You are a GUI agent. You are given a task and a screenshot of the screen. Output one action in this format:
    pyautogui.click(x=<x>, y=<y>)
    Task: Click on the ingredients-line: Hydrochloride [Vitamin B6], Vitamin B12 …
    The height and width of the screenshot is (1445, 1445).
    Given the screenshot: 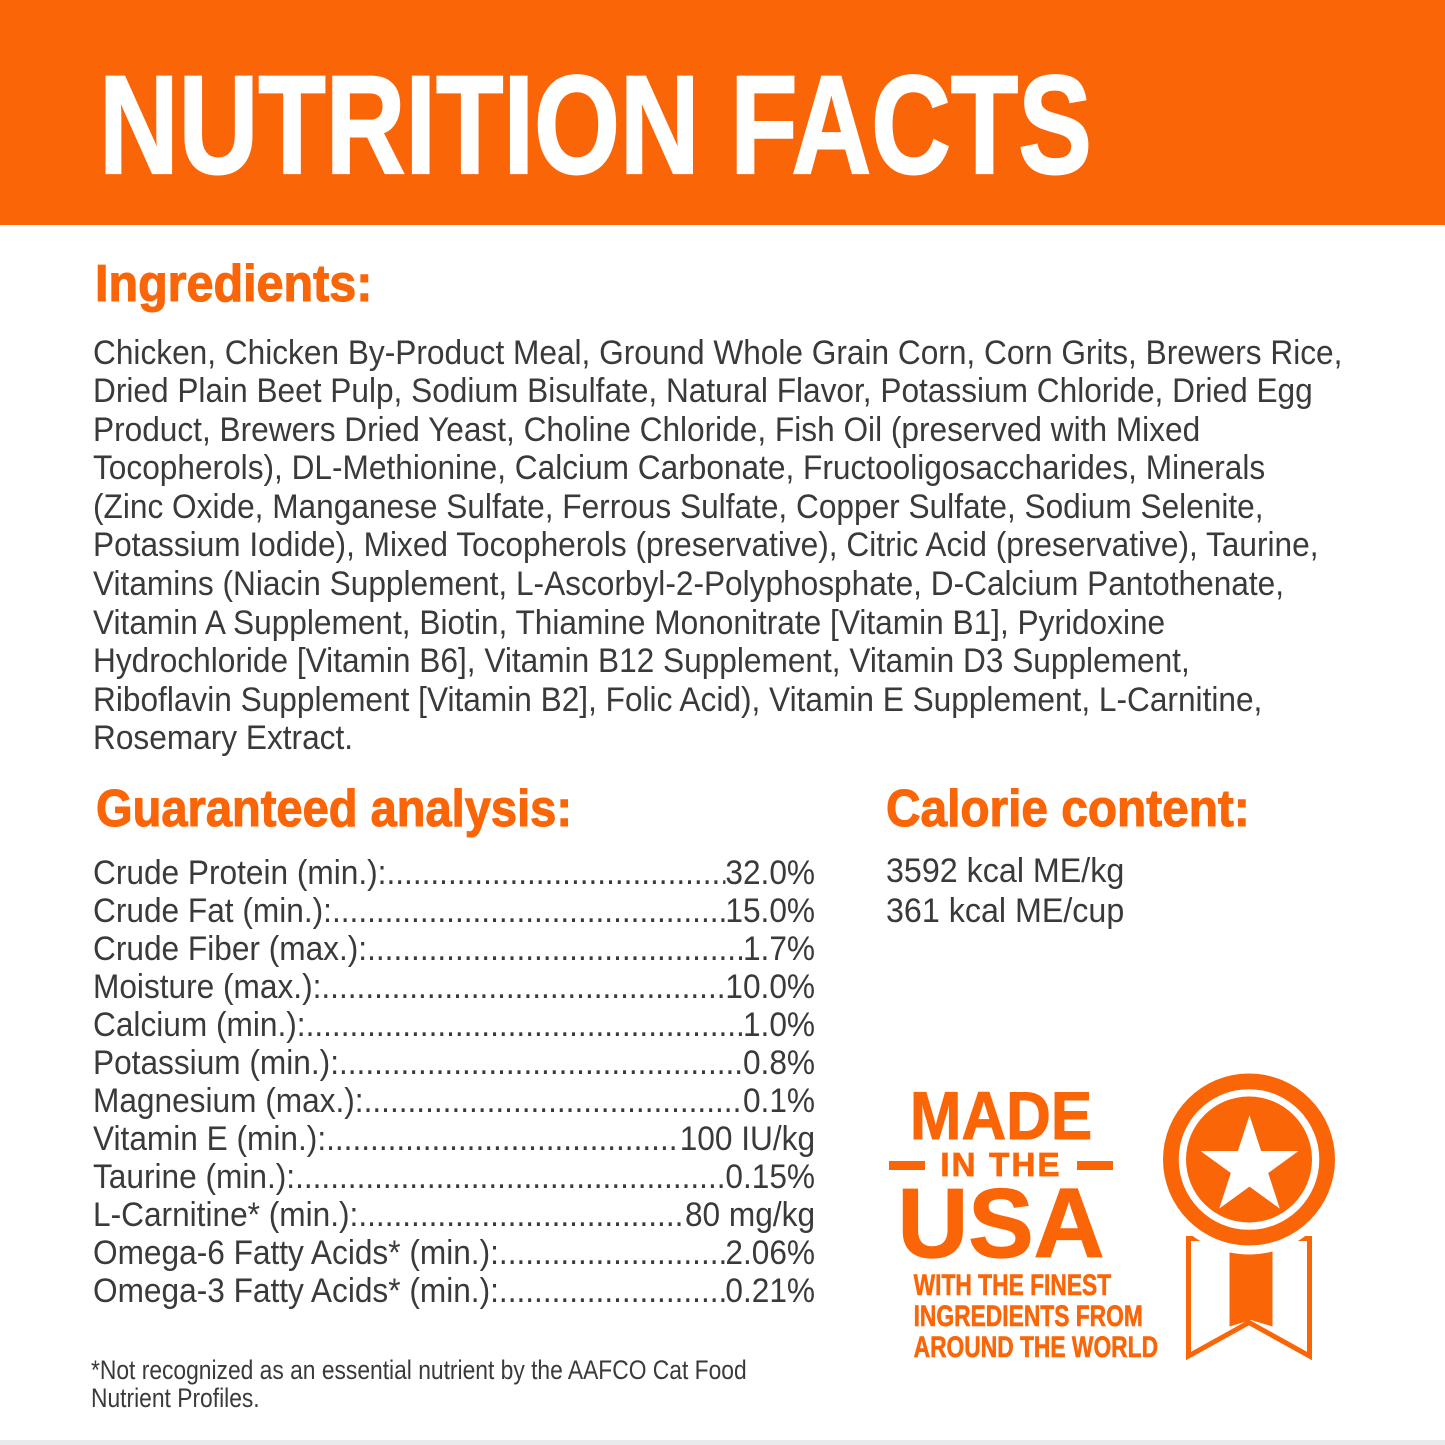 What is the action you would take?
    pyautogui.click(x=641, y=661)
    